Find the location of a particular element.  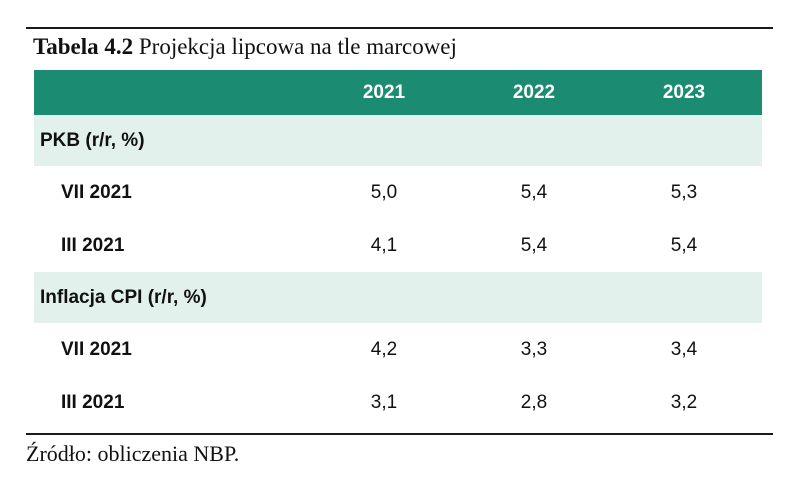

table-row: VII 2021 4,2 3,3 3,4 is located at coordinates (398, 349).